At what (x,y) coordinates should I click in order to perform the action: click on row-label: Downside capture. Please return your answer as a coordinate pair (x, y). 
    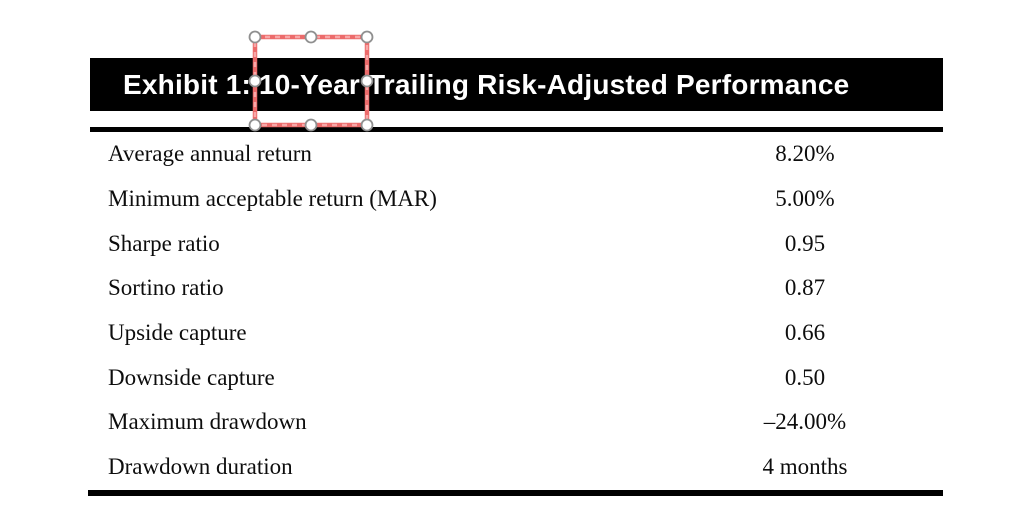
    Looking at the image, I should click on (191, 377).